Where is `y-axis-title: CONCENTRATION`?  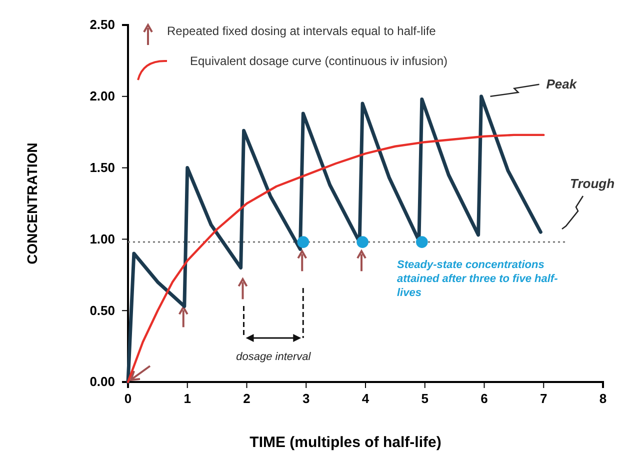
y-axis-title: CONCENTRATION is located at coordinates (32, 203).